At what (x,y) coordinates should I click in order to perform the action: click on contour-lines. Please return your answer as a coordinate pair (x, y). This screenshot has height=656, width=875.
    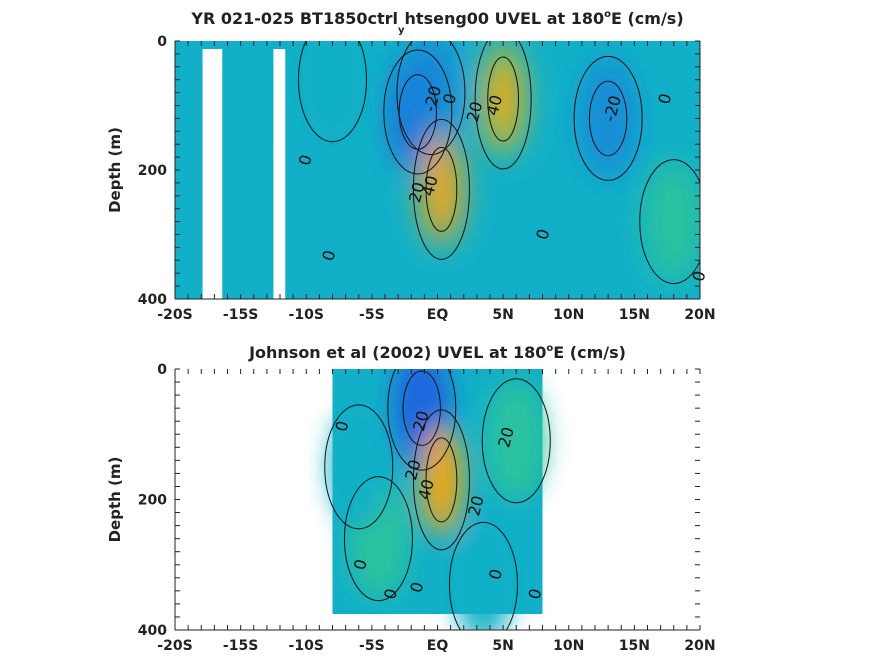
    Looking at the image, I should click on (437, 499).